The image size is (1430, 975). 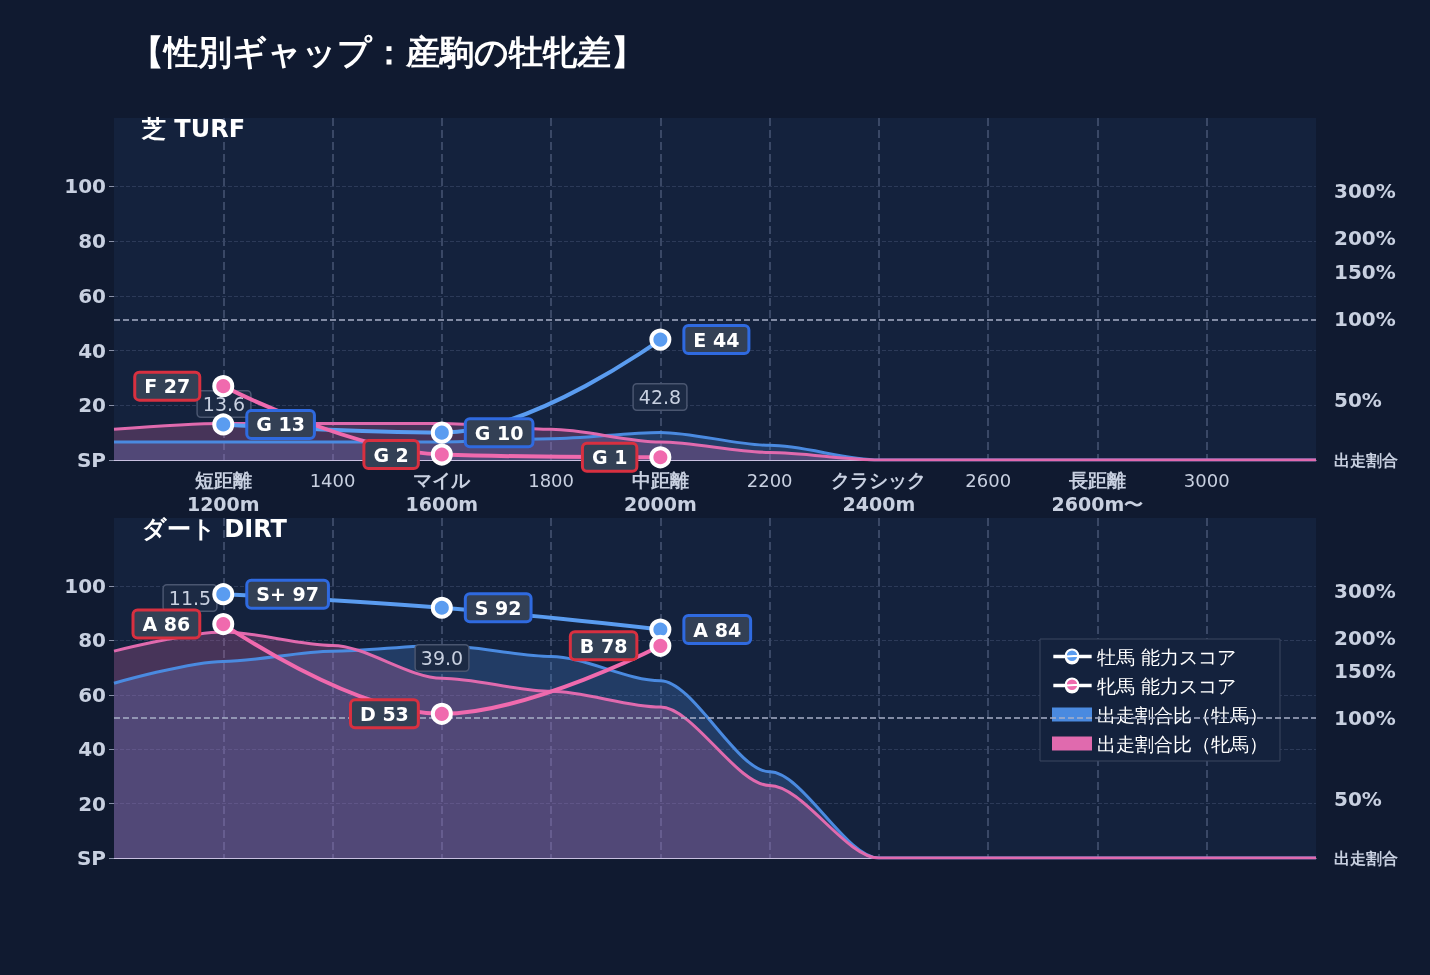 What do you see at coordinates (716, 339) in the screenshot?
I see `data-label: E 44` at bounding box center [716, 339].